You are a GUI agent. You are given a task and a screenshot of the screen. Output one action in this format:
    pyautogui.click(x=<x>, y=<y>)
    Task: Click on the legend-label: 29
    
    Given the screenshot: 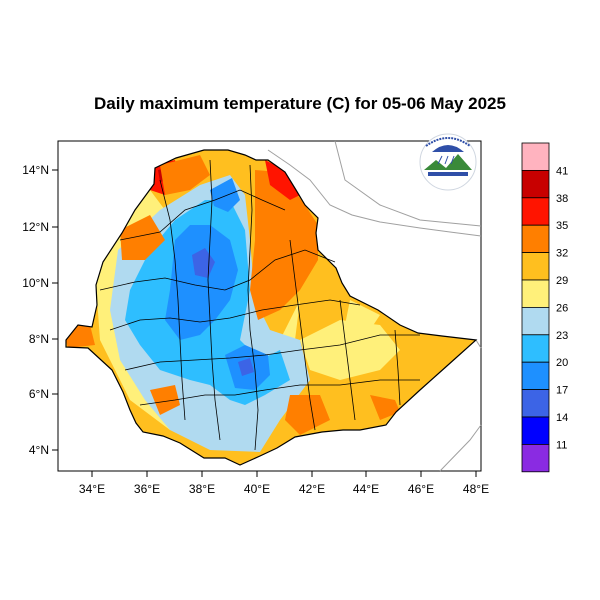 What is the action you would take?
    pyautogui.click(x=562, y=281)
    